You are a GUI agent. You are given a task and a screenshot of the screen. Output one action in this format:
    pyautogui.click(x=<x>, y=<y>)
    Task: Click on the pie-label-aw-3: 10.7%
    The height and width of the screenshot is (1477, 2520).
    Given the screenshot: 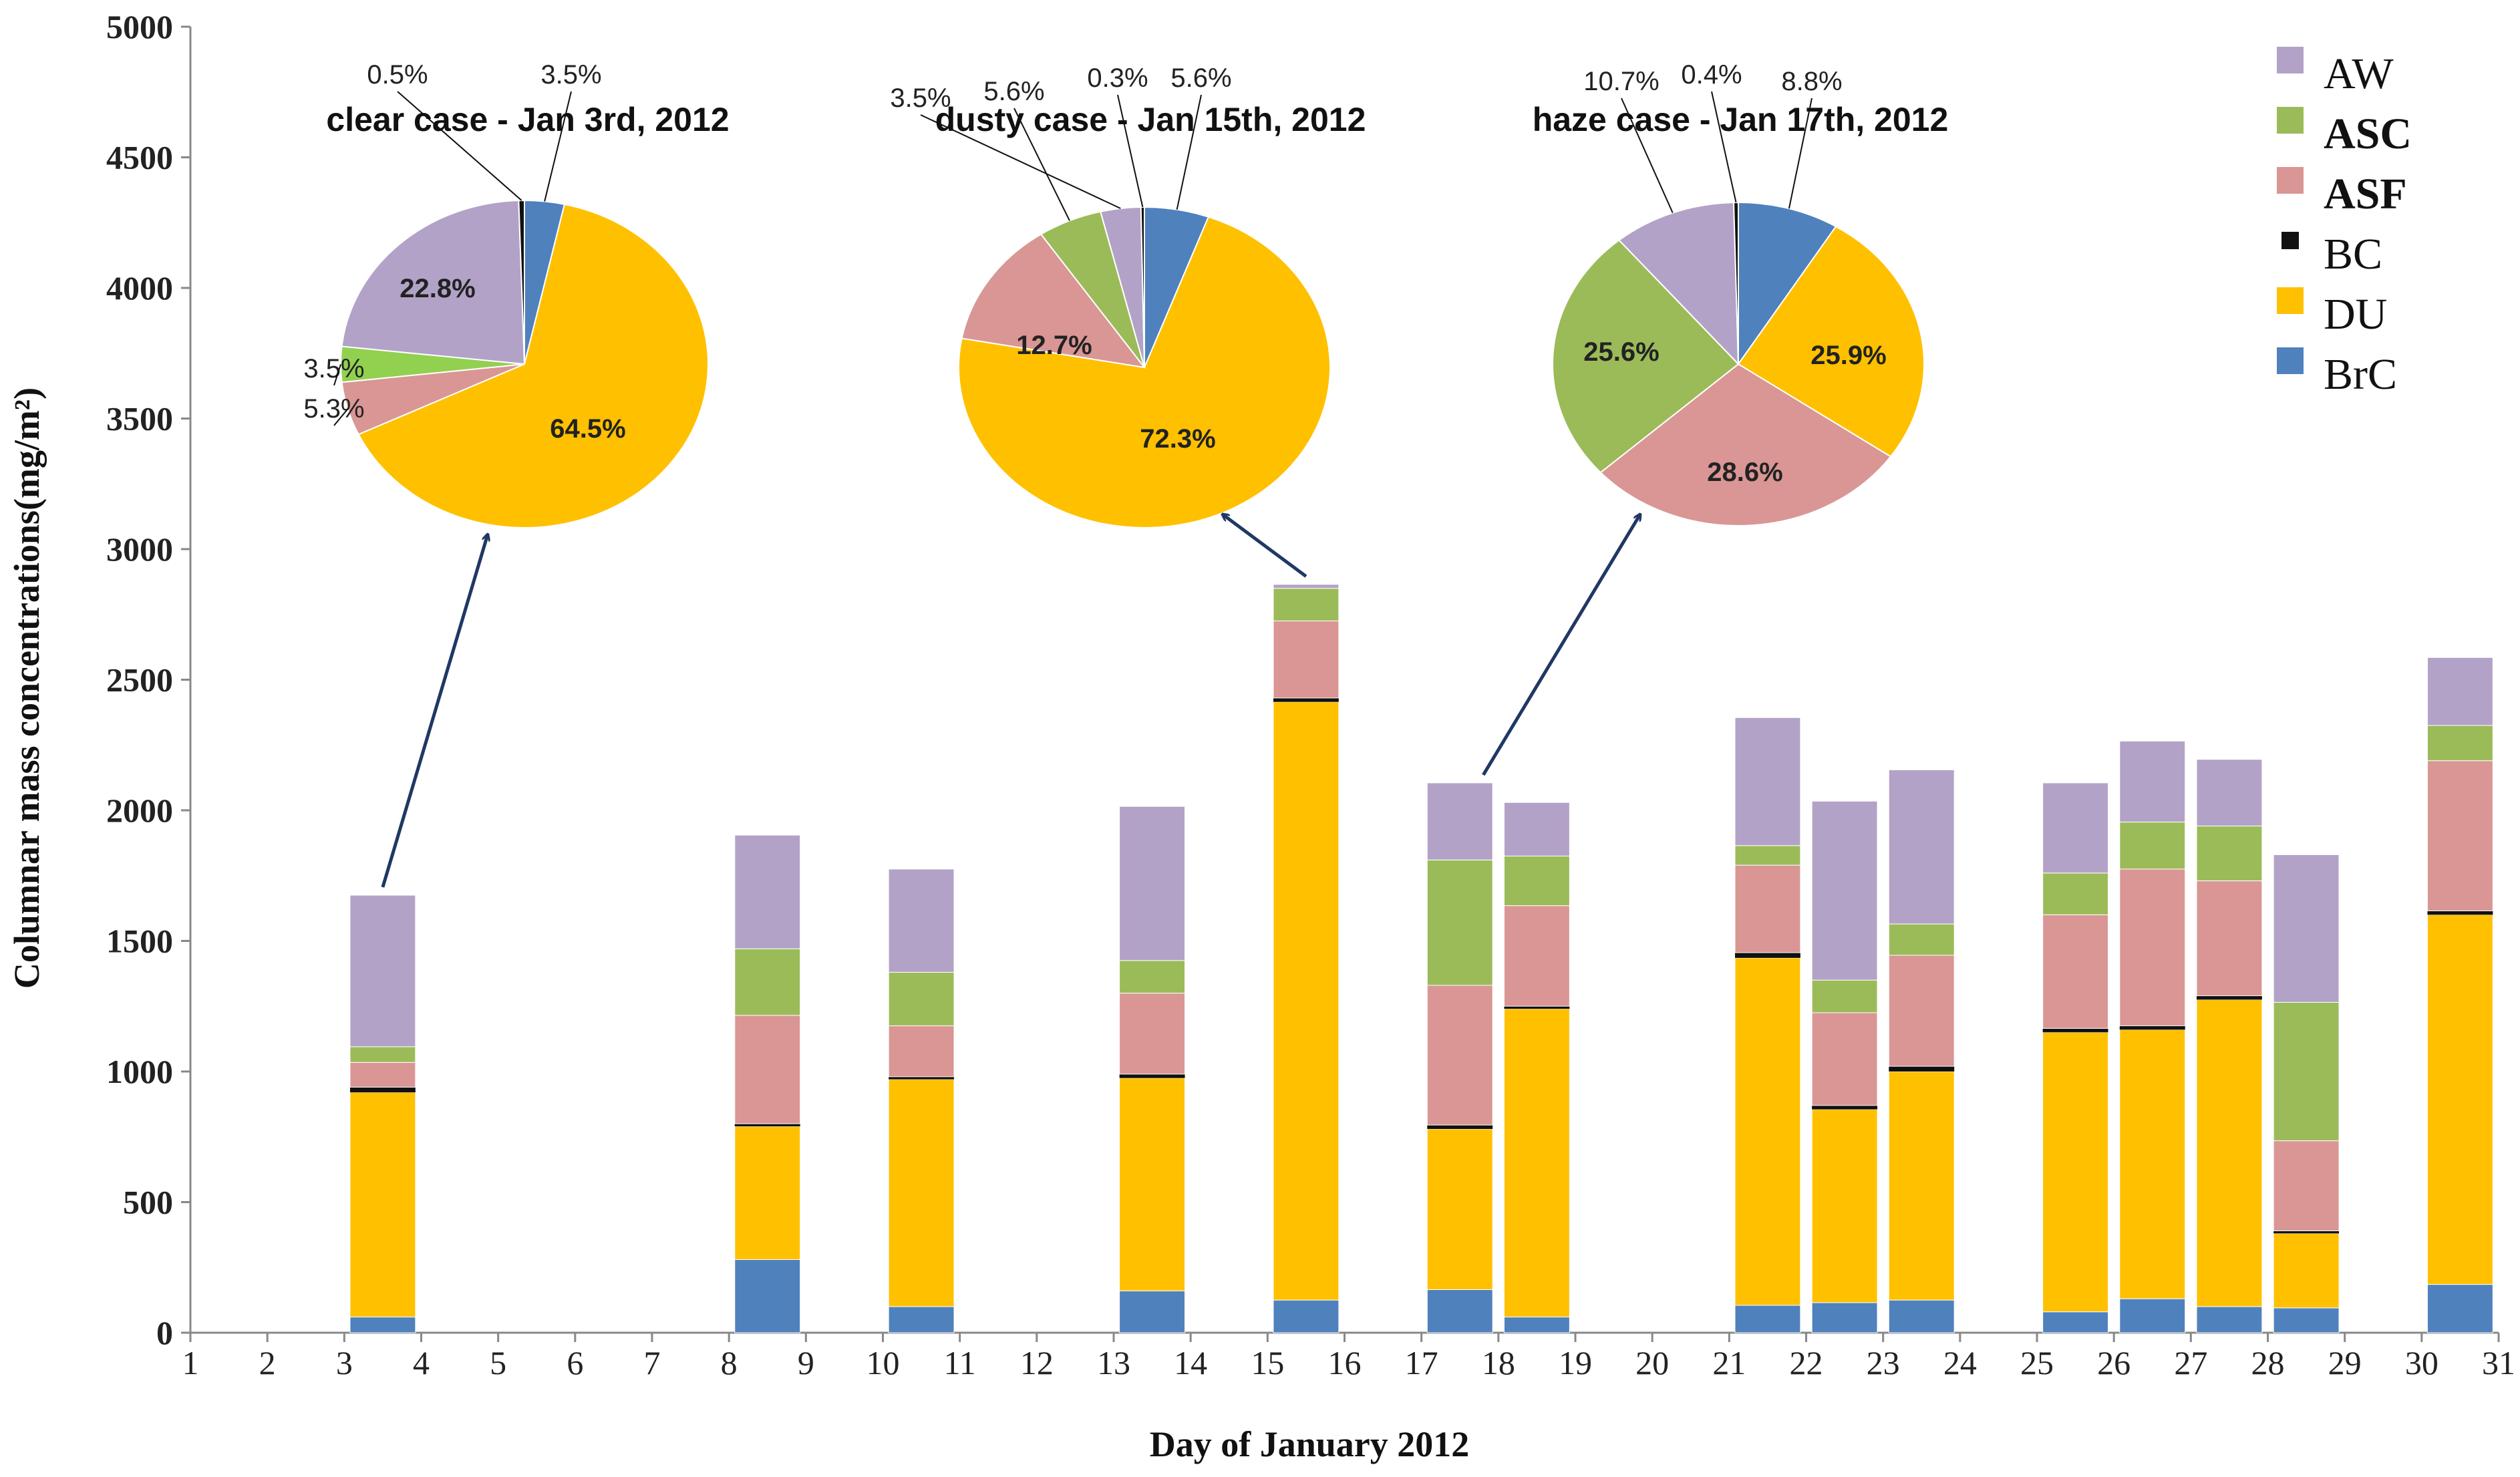 What is the action you would take?
    pyautogui.click(x=1621, y=81)
    